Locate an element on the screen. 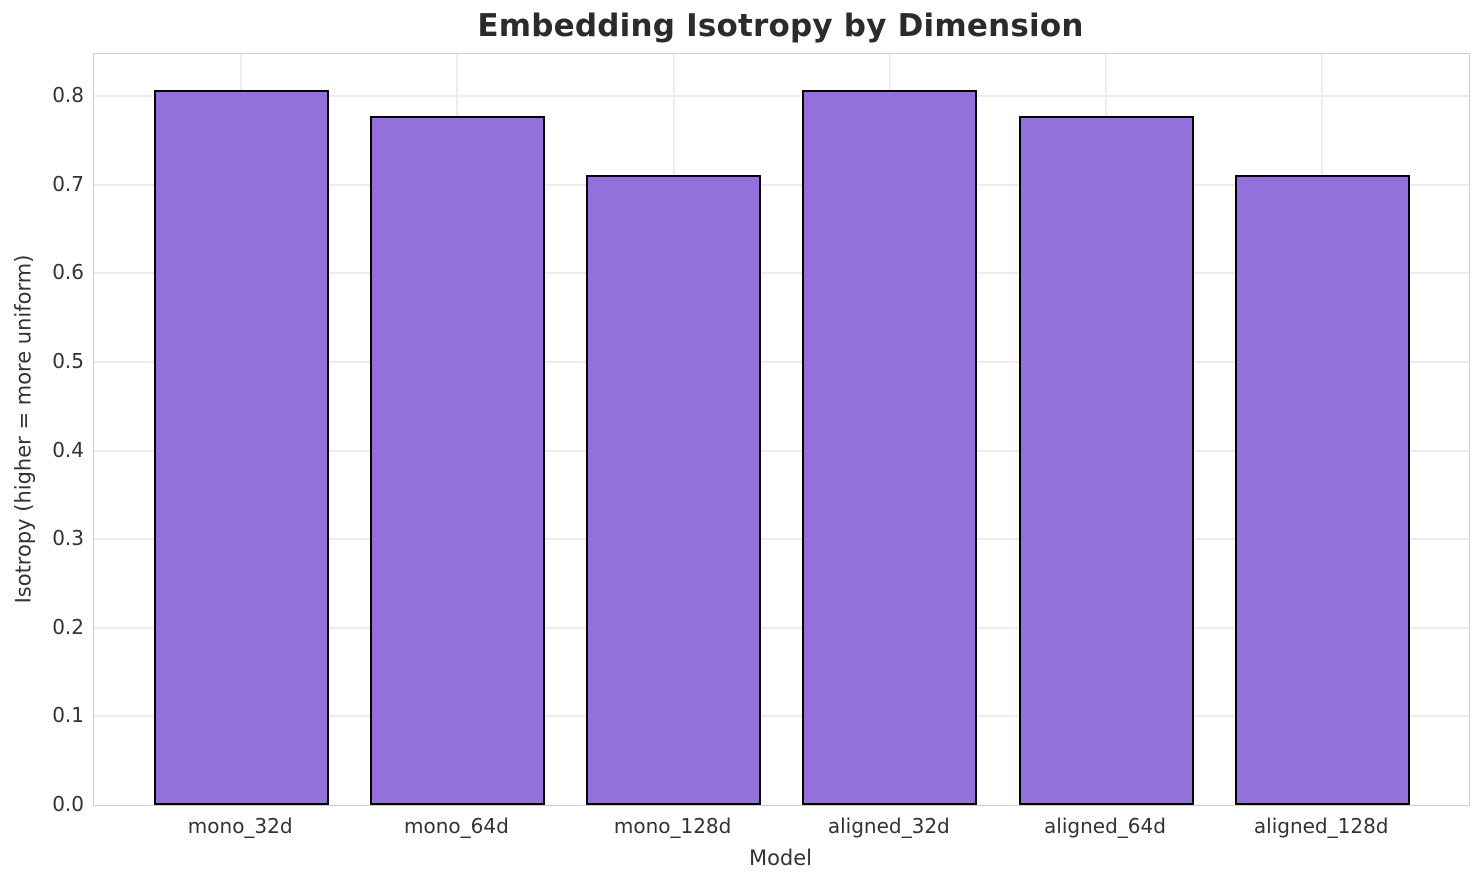 This screenshot has width=1484, height=885. y-tick-0.3: 0.3 is located at coordinates (68, 538).